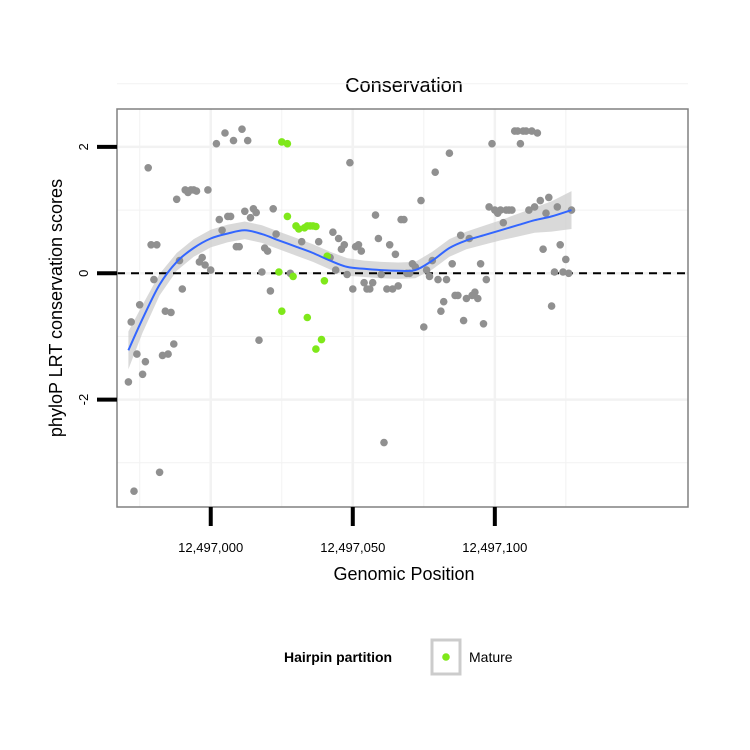  I want to click on chart-title: Conservation, so click(404, 86).